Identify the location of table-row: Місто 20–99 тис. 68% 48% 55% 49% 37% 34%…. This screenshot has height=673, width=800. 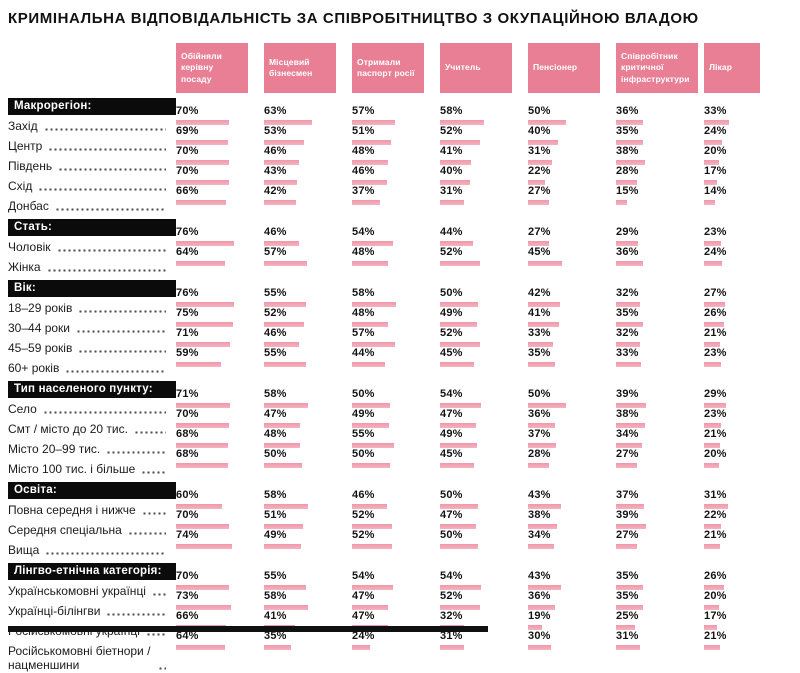
(400, 443).